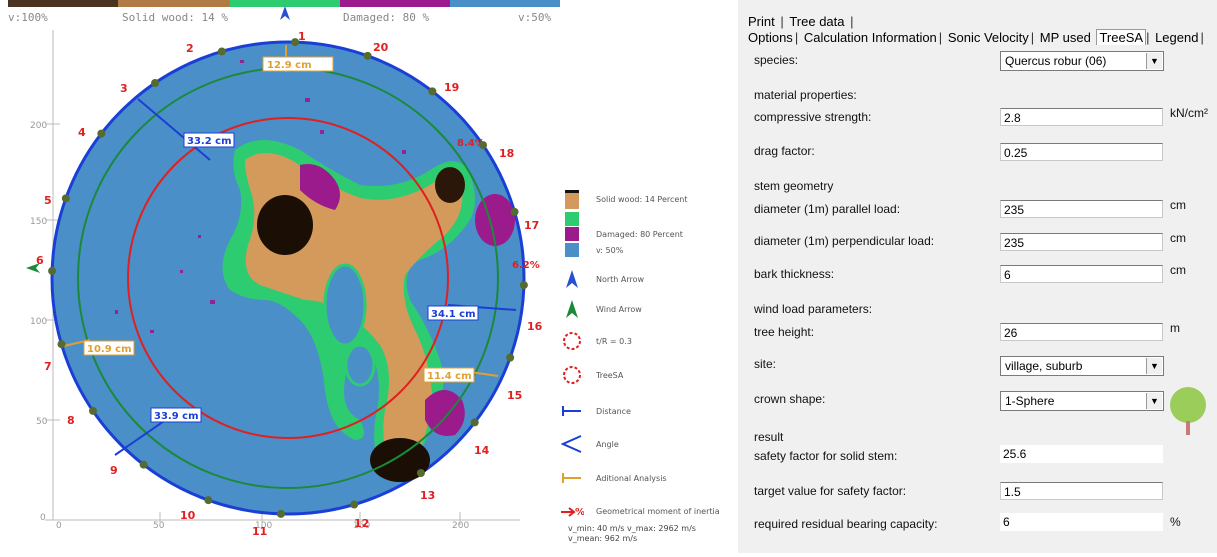  Describe the element at coordinates (109, 349) in the screenshot. I see `measure-left: 10.9 cm` at that location.